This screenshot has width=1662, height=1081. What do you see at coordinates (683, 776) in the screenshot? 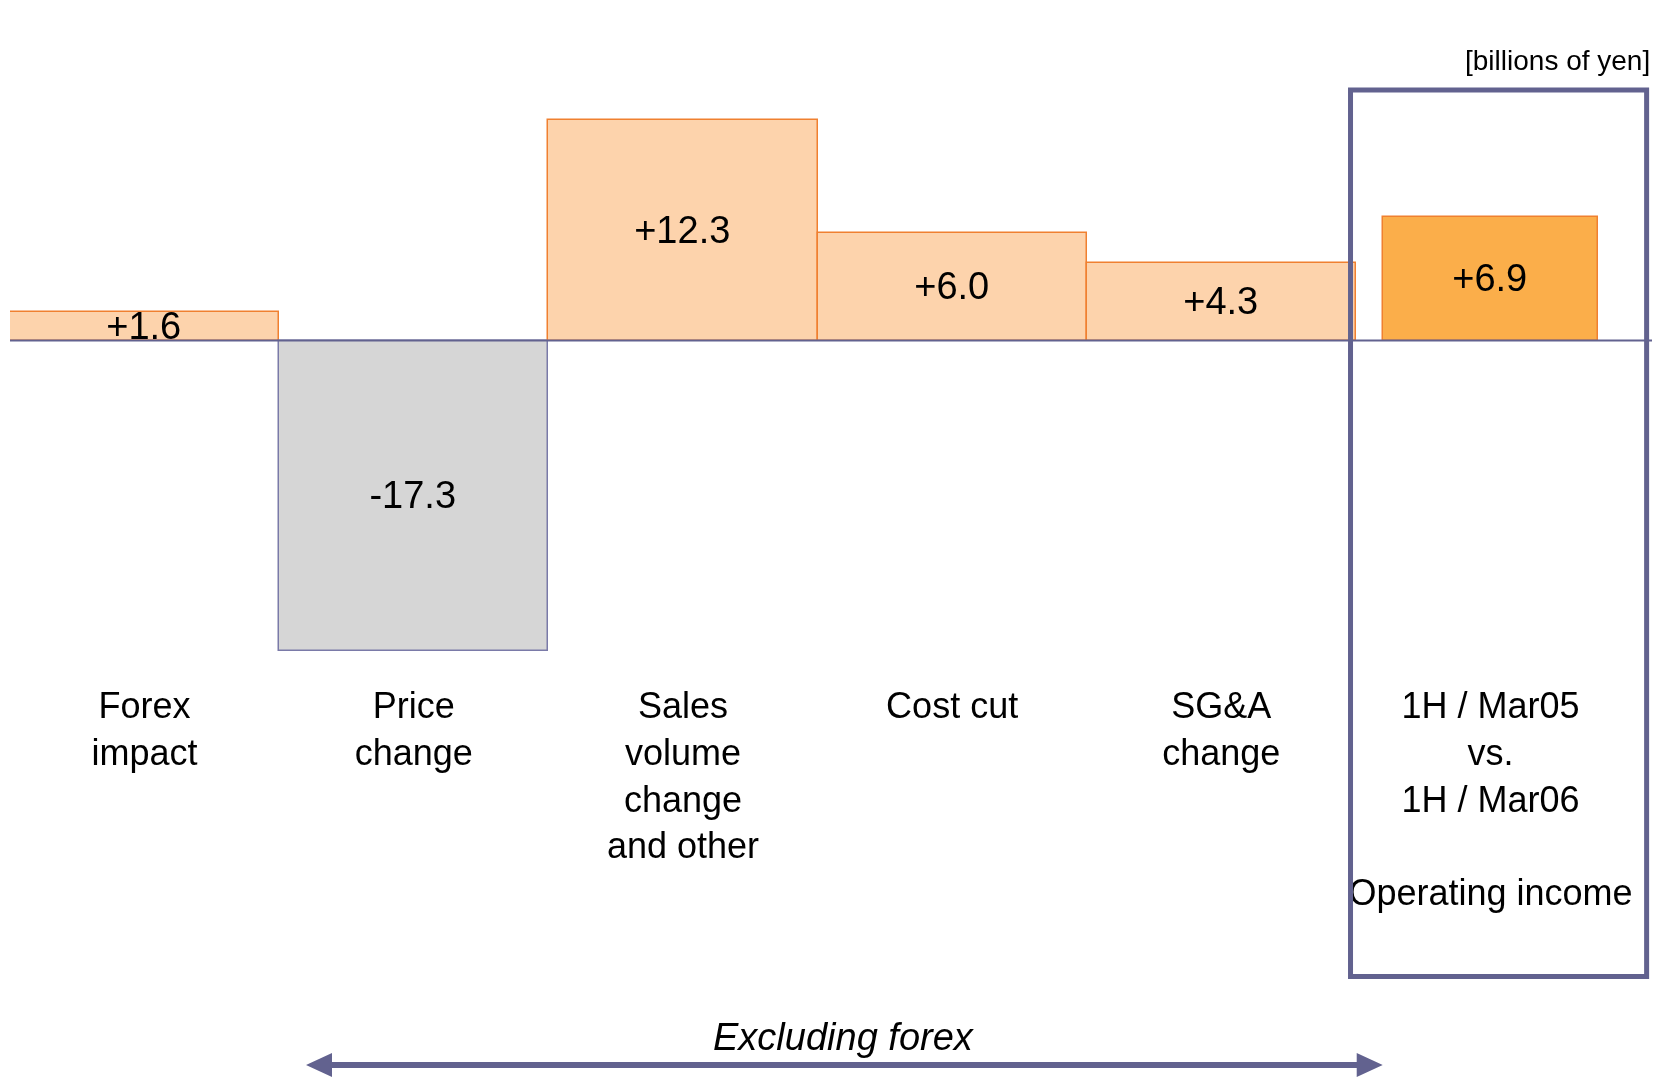
I see `x-tick-label: Sales volume change and other` at bounding box center [683, 776].